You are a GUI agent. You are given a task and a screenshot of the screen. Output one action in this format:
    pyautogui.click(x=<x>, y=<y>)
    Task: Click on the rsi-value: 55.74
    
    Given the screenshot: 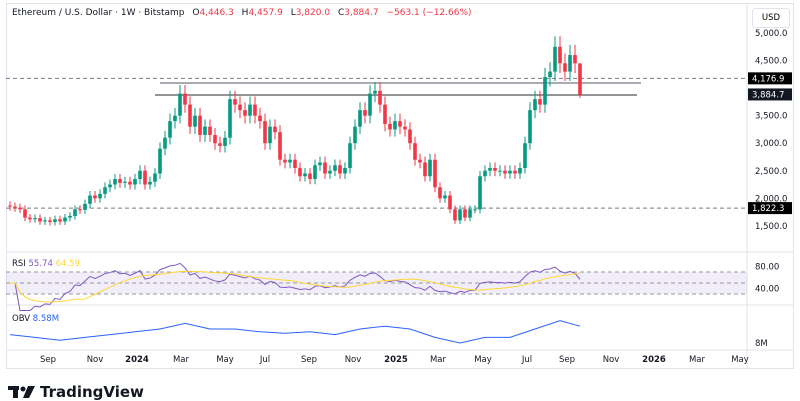 What is the action you would take?
    pyautogui.click(x=40, y=264)
    